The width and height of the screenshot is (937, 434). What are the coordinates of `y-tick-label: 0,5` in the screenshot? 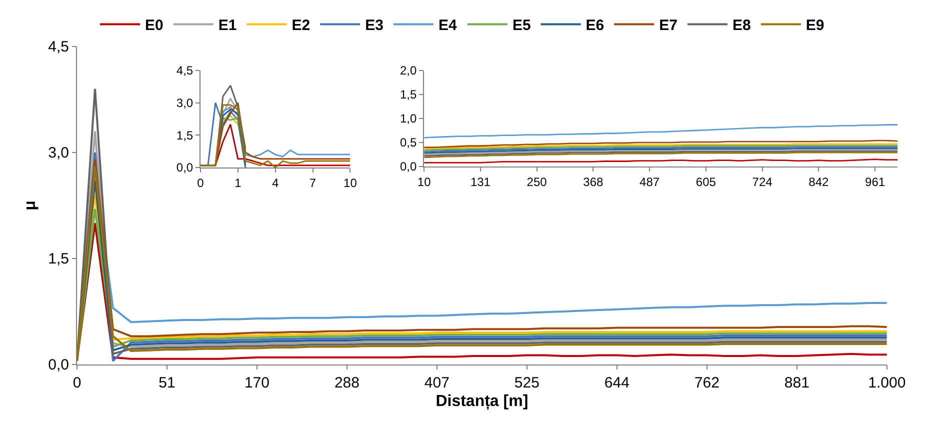 It's located at (409, 143).